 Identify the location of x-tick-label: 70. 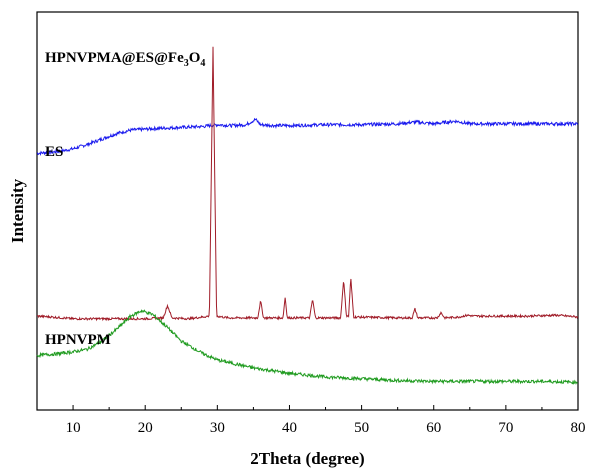
(505, 428).